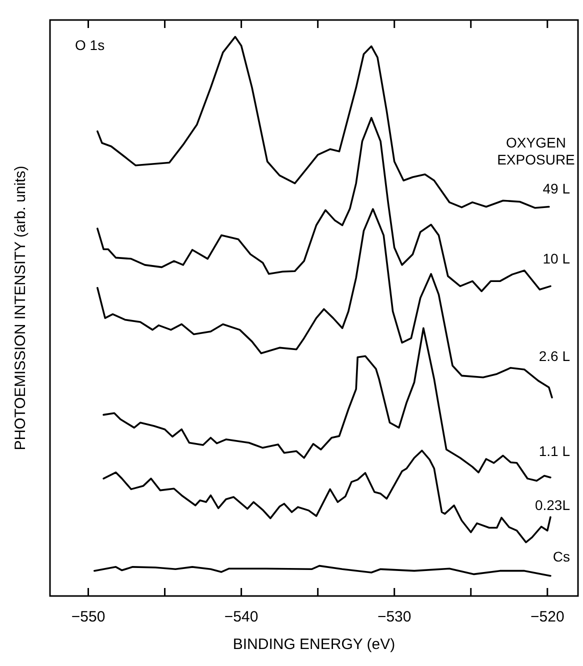 The height and width of the screenshot is (666, 583). What do you see at coordinates (554, 450) in the screenshot?
I see `series-label: 1.1 L` at bounding box center [554, 450].